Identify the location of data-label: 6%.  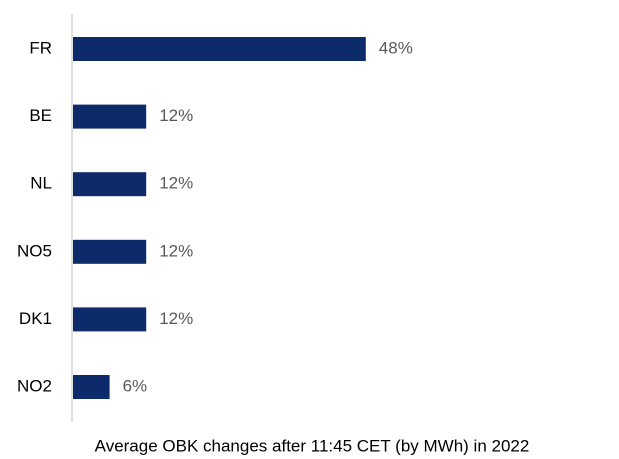
(135, 385).